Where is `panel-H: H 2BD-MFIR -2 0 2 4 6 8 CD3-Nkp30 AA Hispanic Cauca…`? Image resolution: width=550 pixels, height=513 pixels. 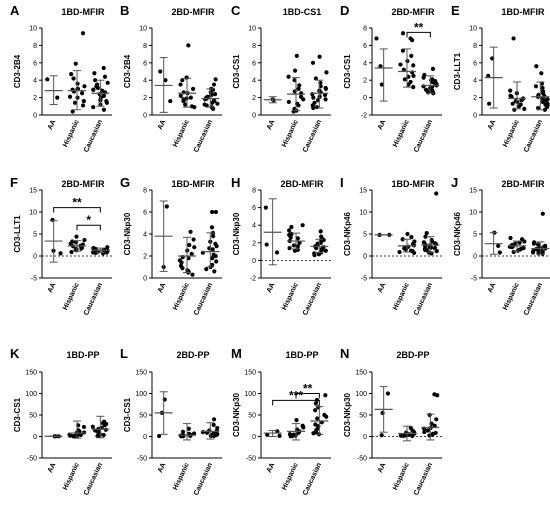
panel-H: H 2BD-MFIR -2 0 2 4 6 8 CD3-Nkp30 AA Hispanic Cauca… is located at coordinates (281, 246).